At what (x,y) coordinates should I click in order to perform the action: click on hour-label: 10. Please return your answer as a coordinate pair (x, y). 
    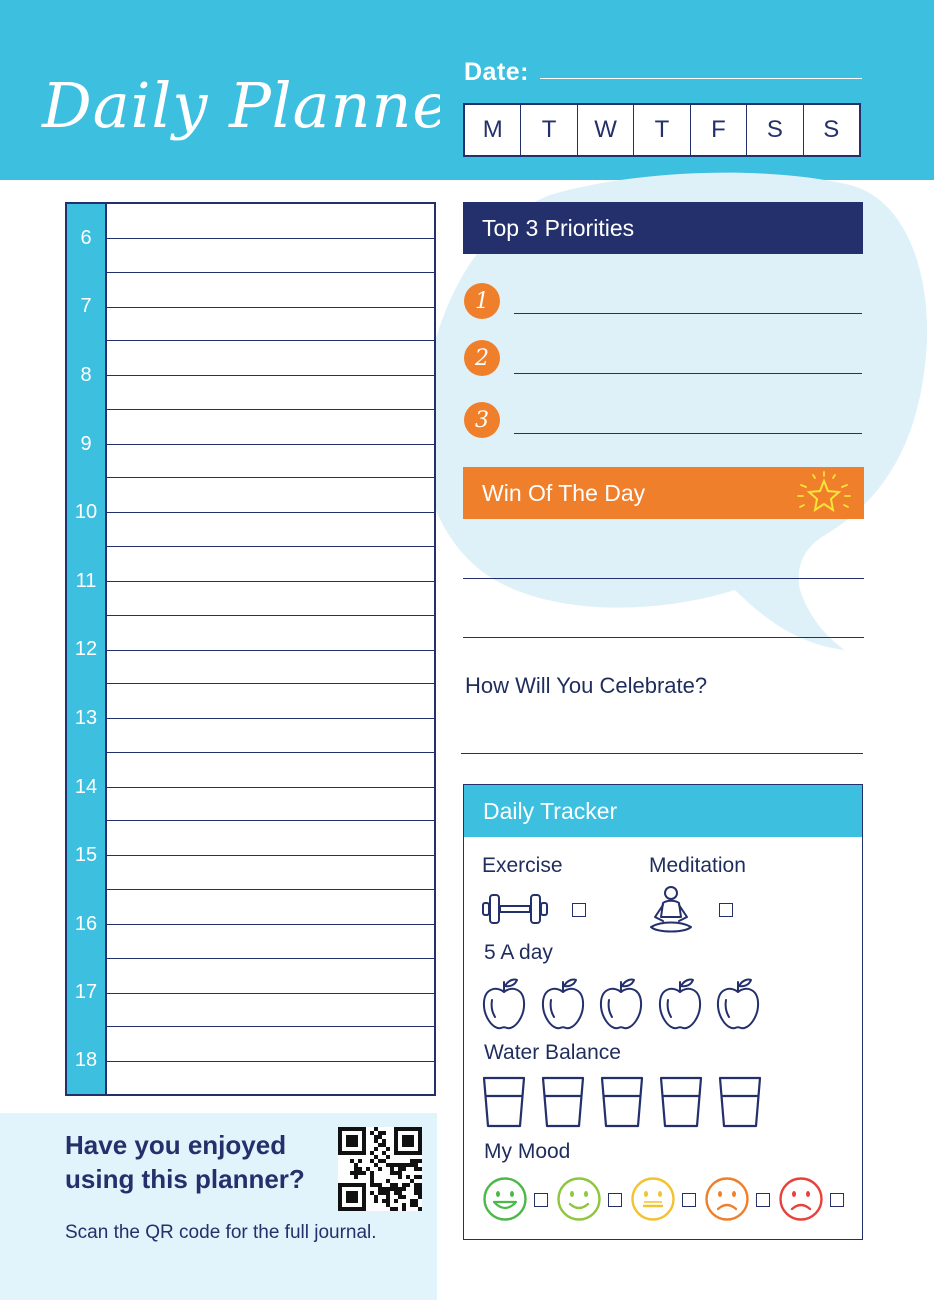
    Looking at the image, I should click on (87, 512).